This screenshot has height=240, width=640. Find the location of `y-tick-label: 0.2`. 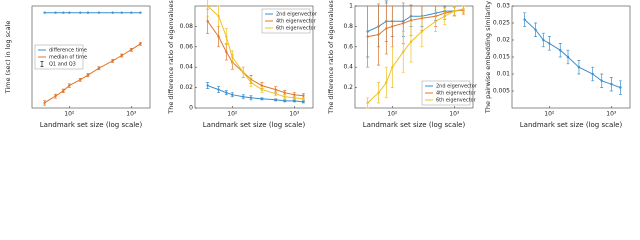

y-tick-label: 0.2 is located at coordinates (348, 87).